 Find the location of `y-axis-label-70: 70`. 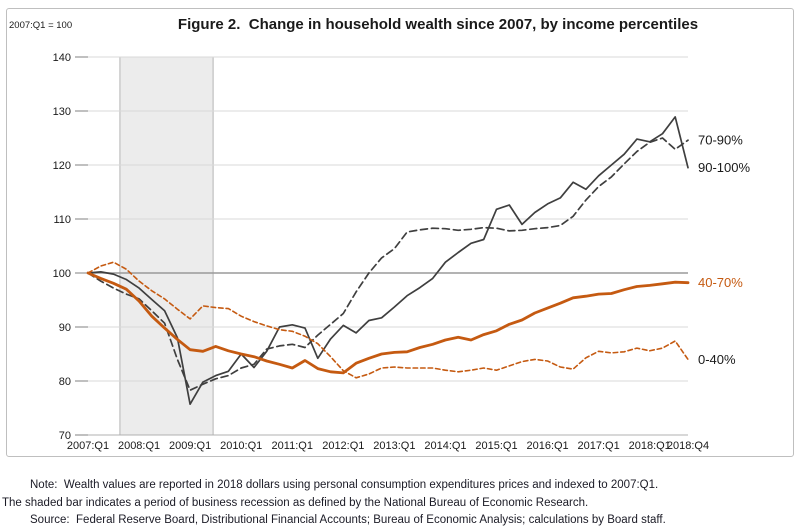

y-axis-label-70: 70 is located at coordinates (65, 436).